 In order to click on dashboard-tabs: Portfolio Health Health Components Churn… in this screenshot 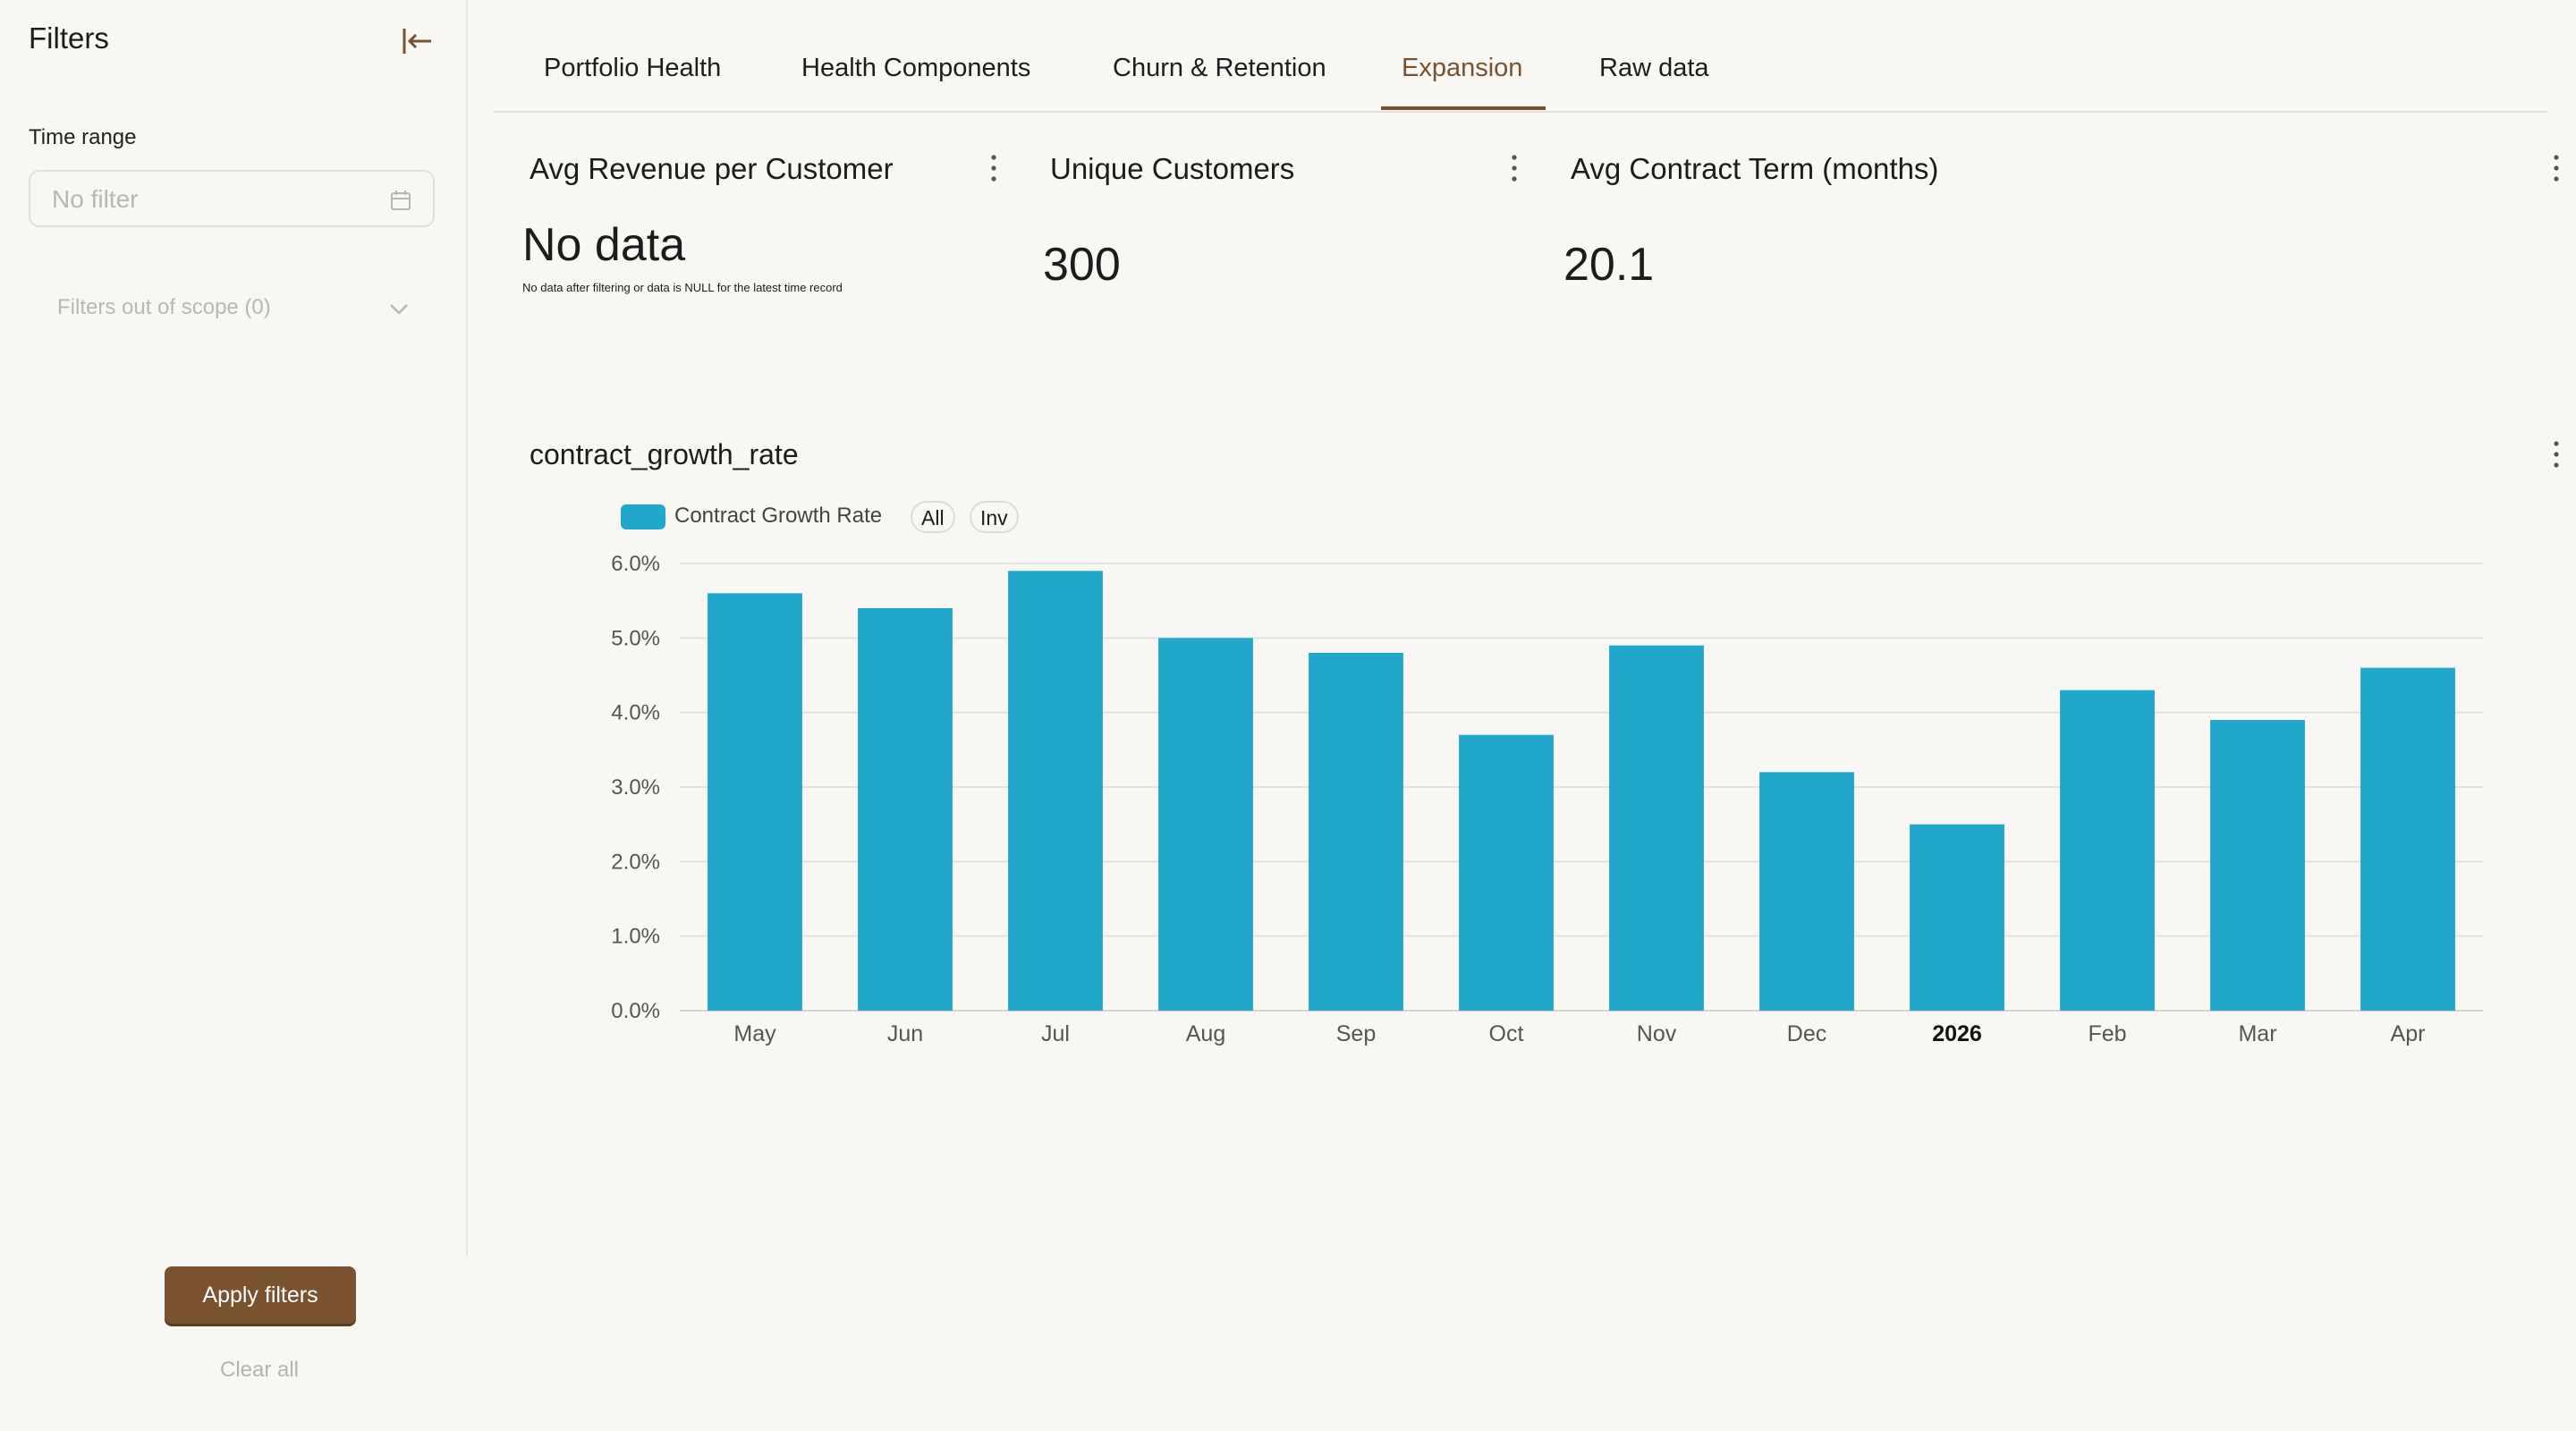, I will do `click(1520, 57)`.